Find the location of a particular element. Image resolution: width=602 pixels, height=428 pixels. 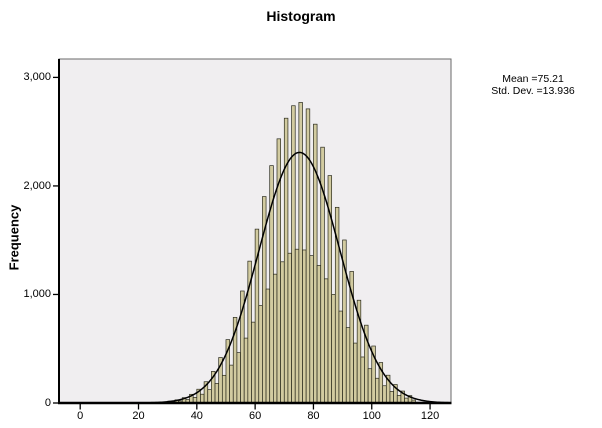

x-tick-label: 0 is located at coordinates (80, 416).